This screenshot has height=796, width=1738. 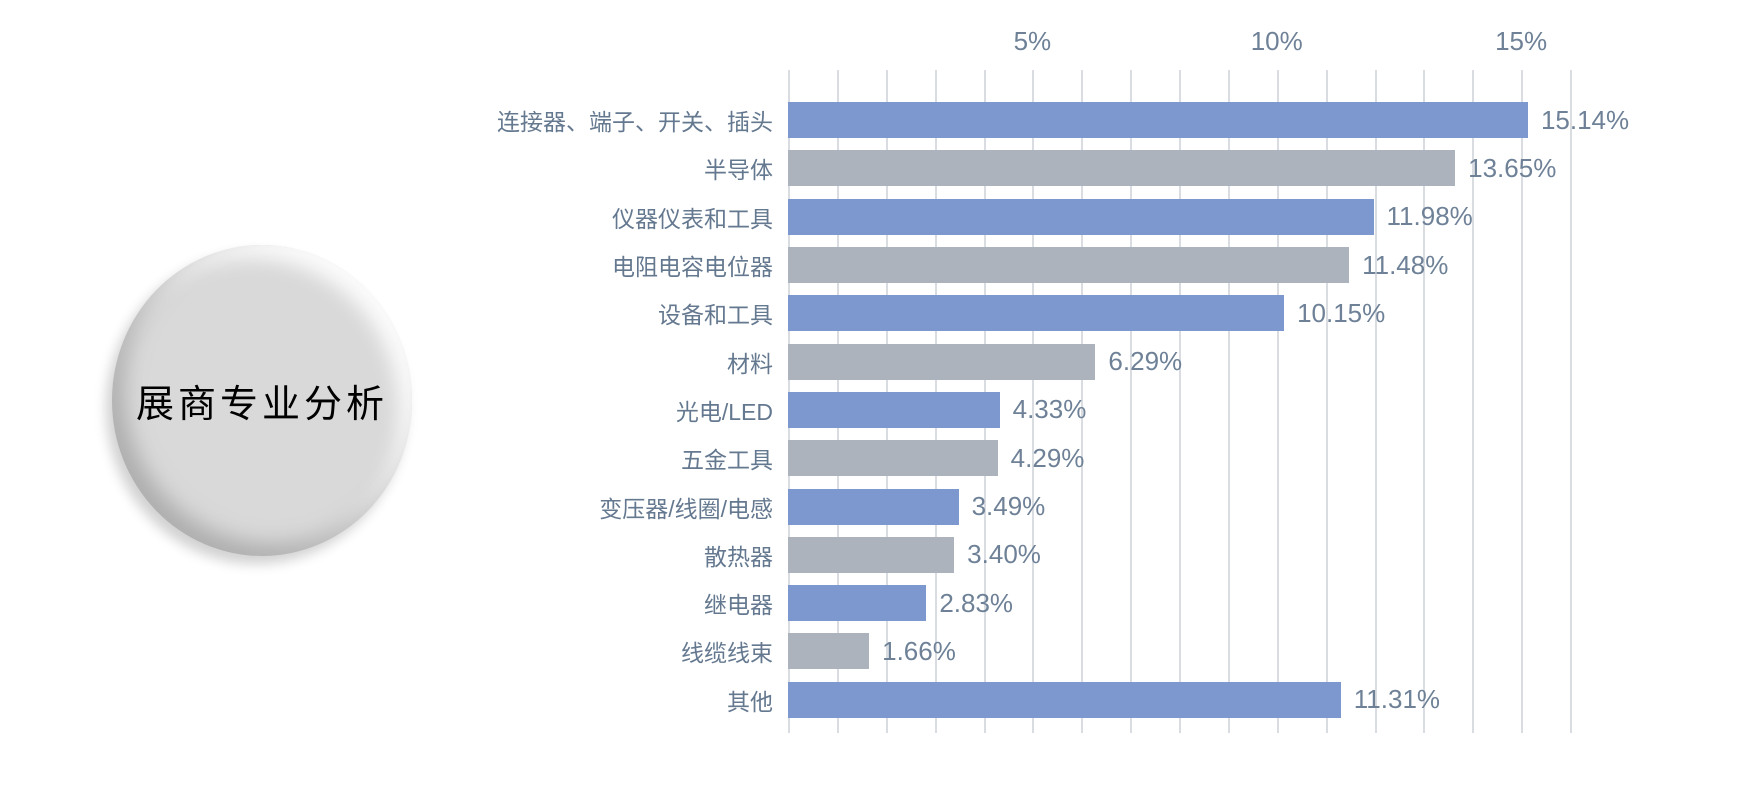 What do you see at coordinates (750, 701) in the screenshot?
I see `category-label: 其他` at bounding box center [750, 701].